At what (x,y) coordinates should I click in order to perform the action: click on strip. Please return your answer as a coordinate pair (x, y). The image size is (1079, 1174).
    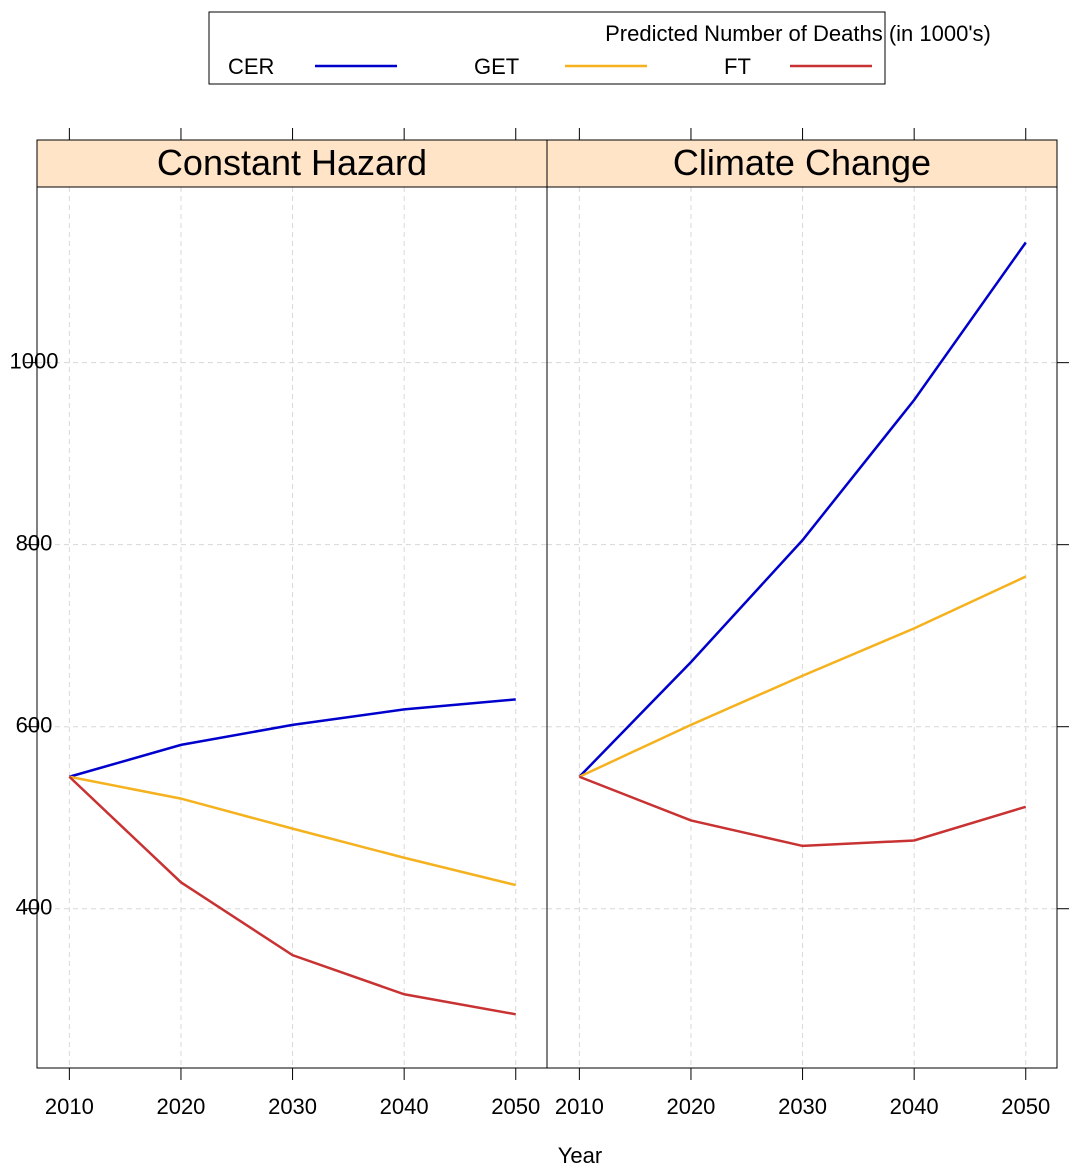
    Looking at the image, I should click on (802, 163).